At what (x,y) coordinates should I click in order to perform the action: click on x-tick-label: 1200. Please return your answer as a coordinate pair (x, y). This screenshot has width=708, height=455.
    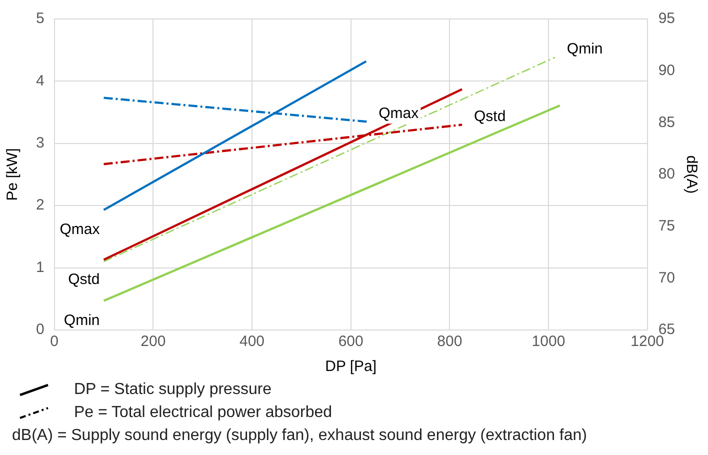
    Looking at the image, I should click on (647, 341).